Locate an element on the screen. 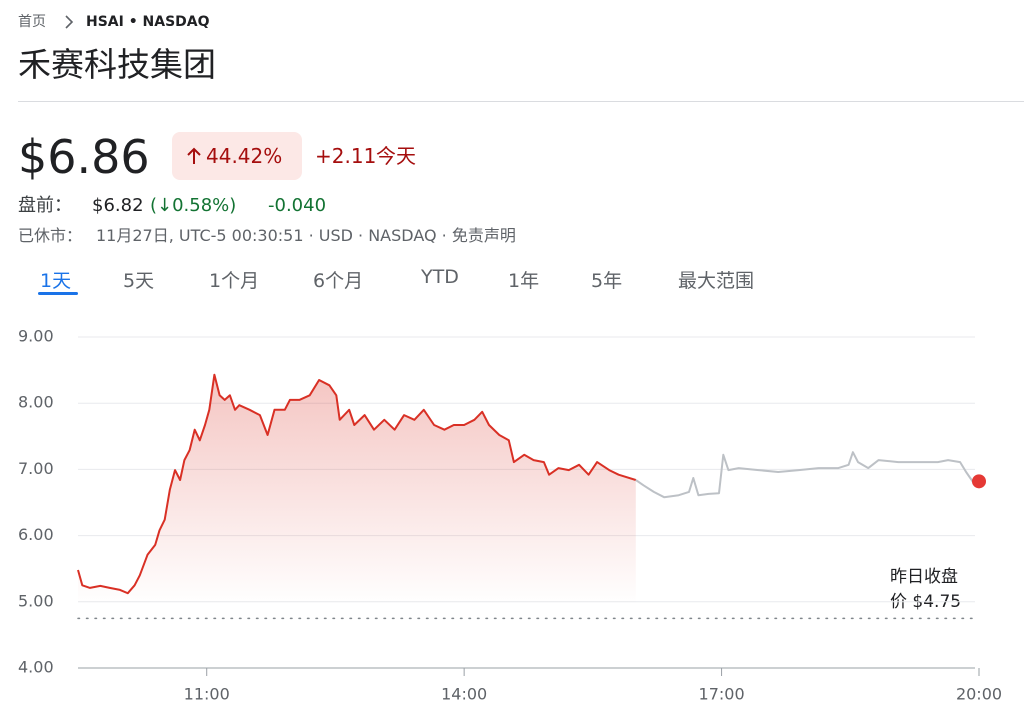 The height and width of the screenshot is (721, 1024). range-tab: 1天 is located at coordinates (56, 281).